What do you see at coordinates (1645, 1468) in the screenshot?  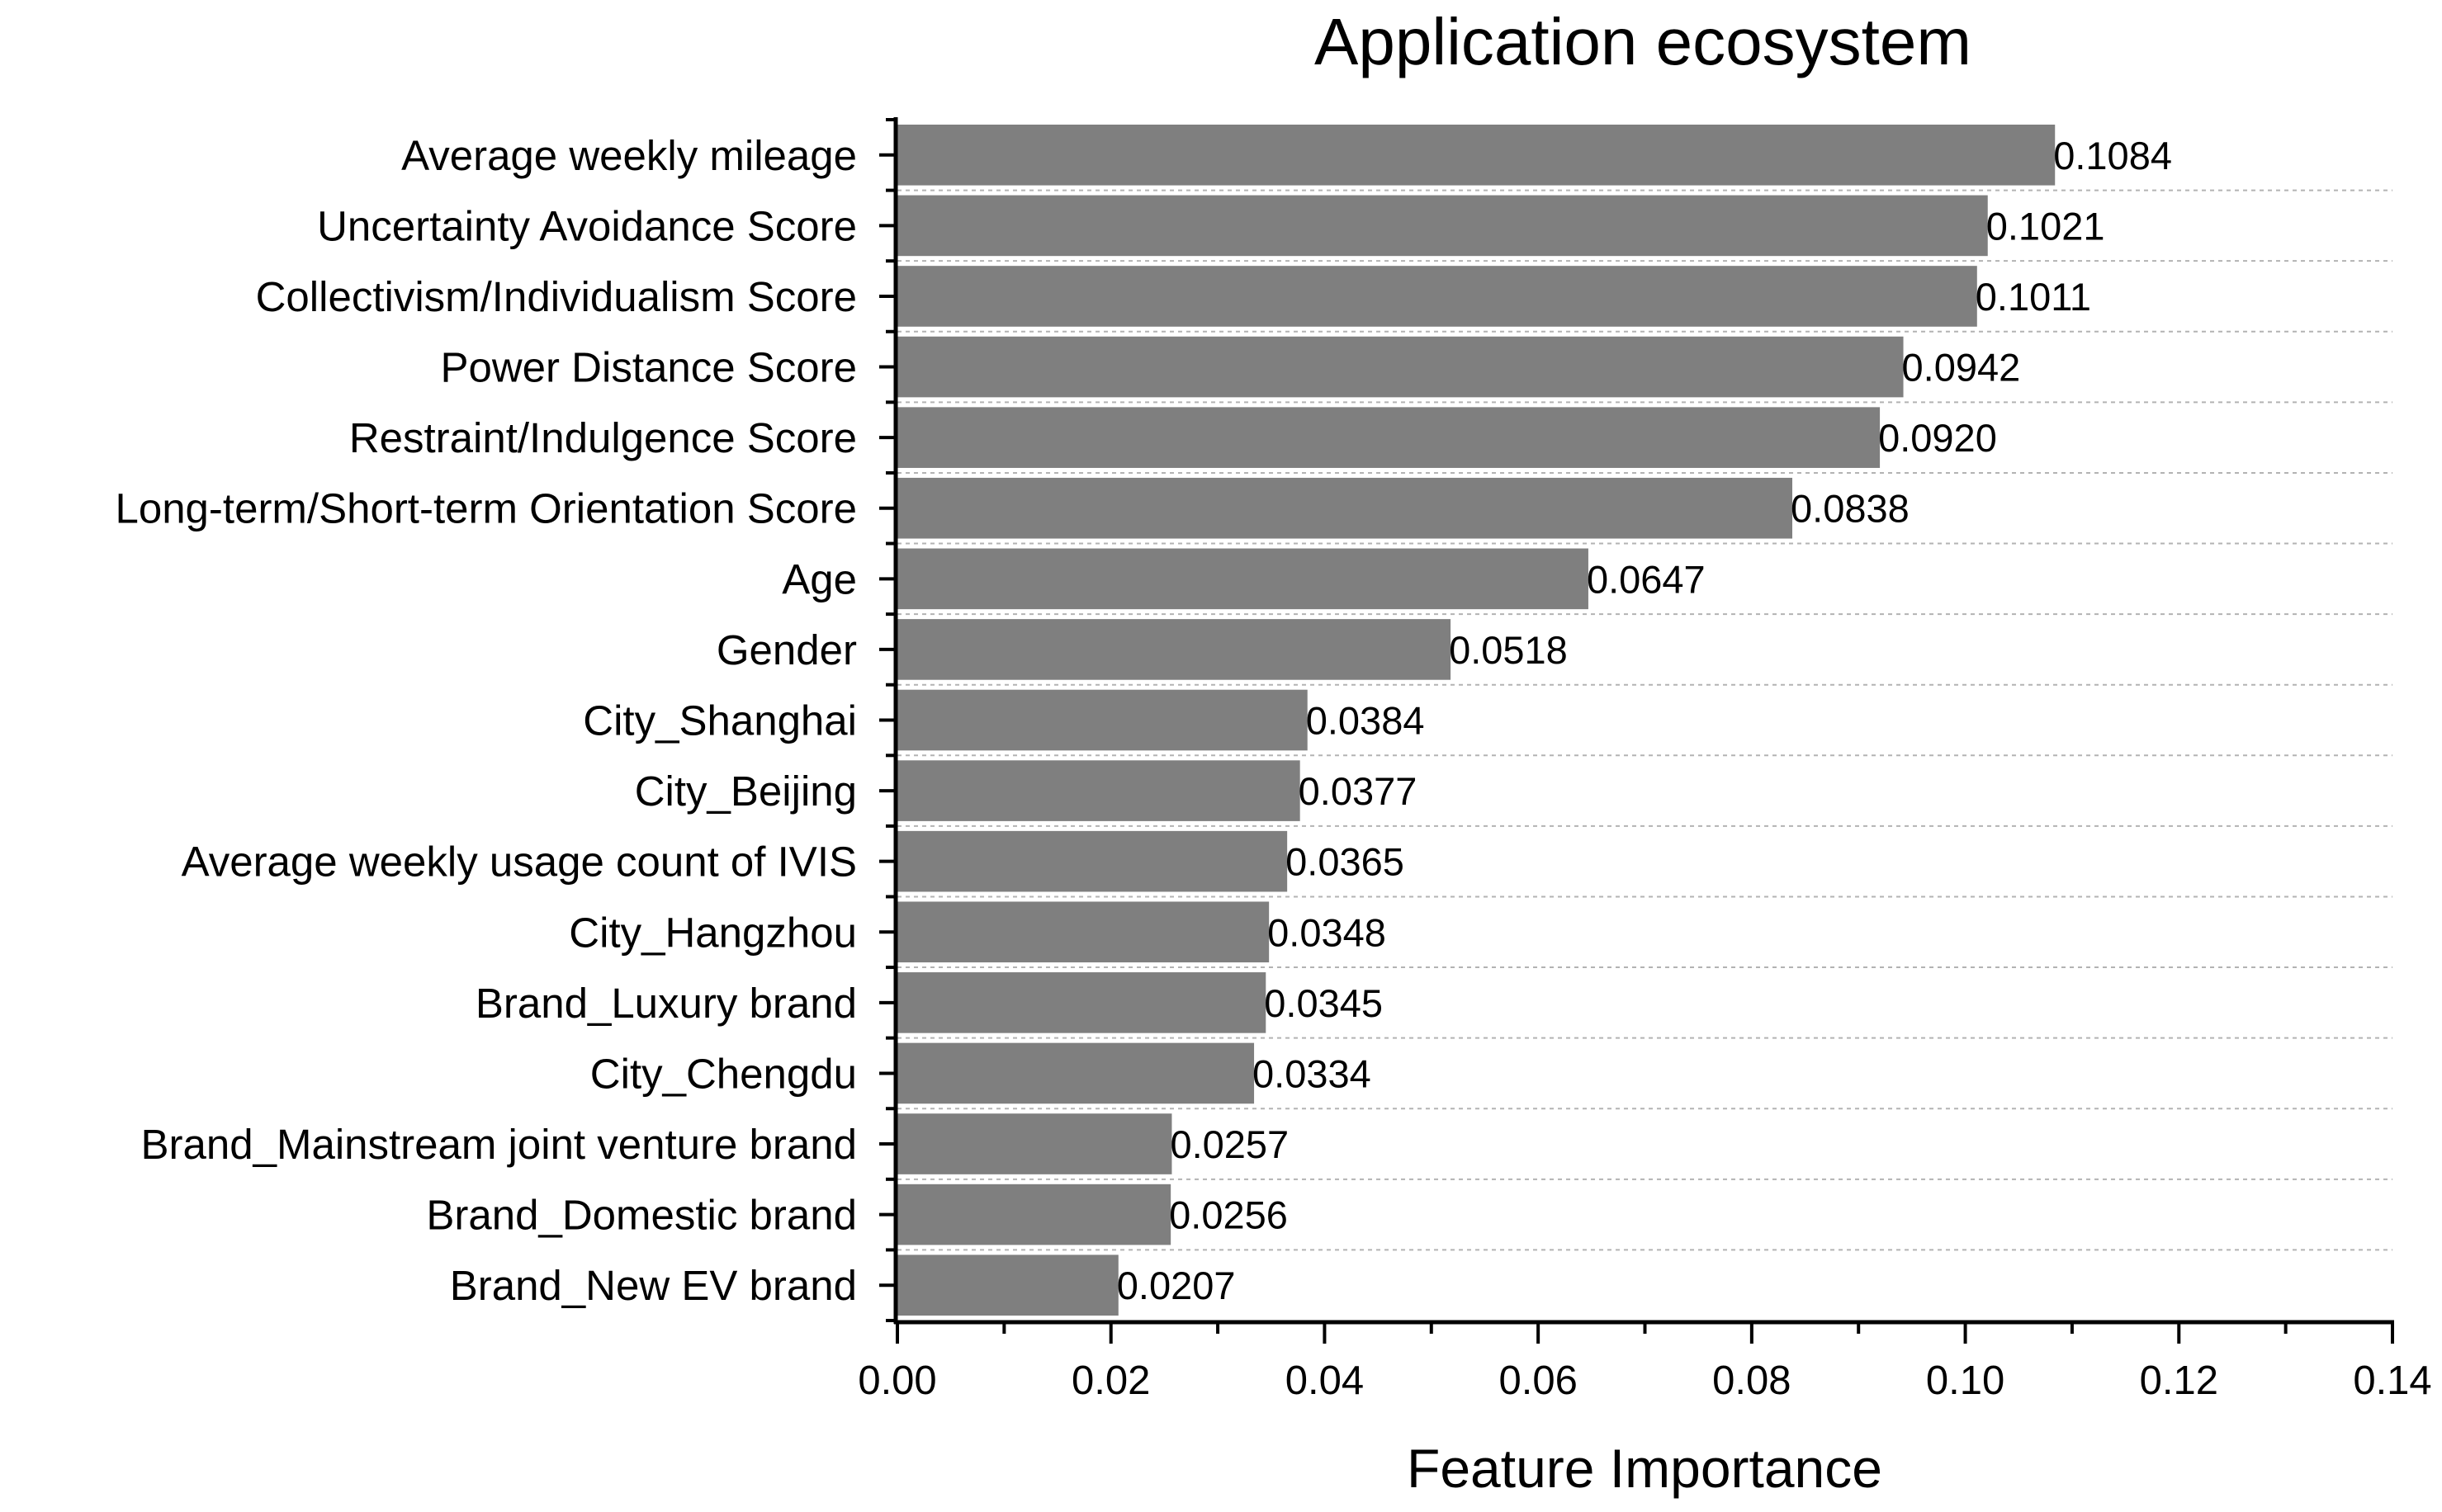 I see `x-axis-title: Feature Importance` at bounding box center [1645, 1468].